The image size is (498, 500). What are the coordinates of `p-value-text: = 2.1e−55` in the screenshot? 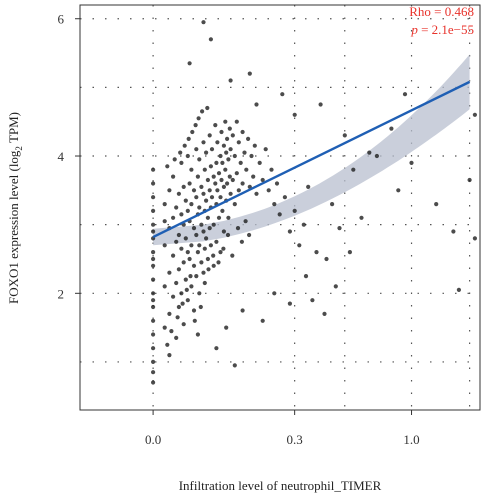 It's located at (446, 29).